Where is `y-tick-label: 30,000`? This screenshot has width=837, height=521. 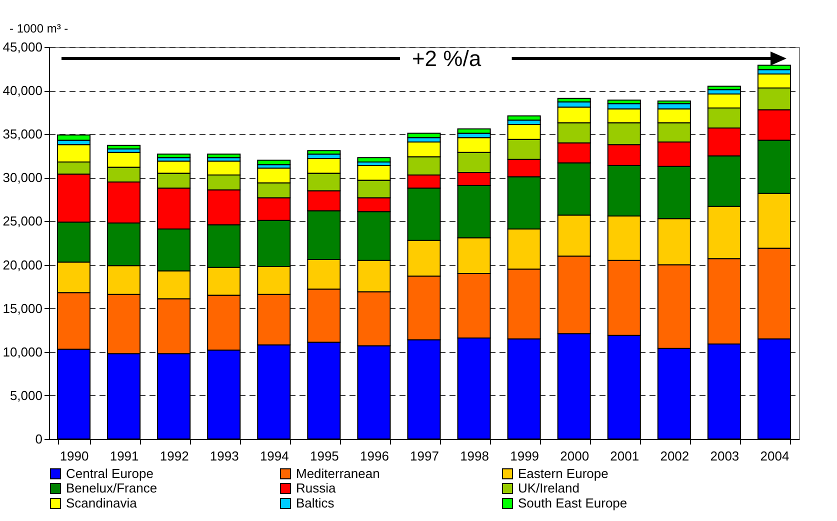 y-tick-label: 30,000 is located at coordinates (22, 178).